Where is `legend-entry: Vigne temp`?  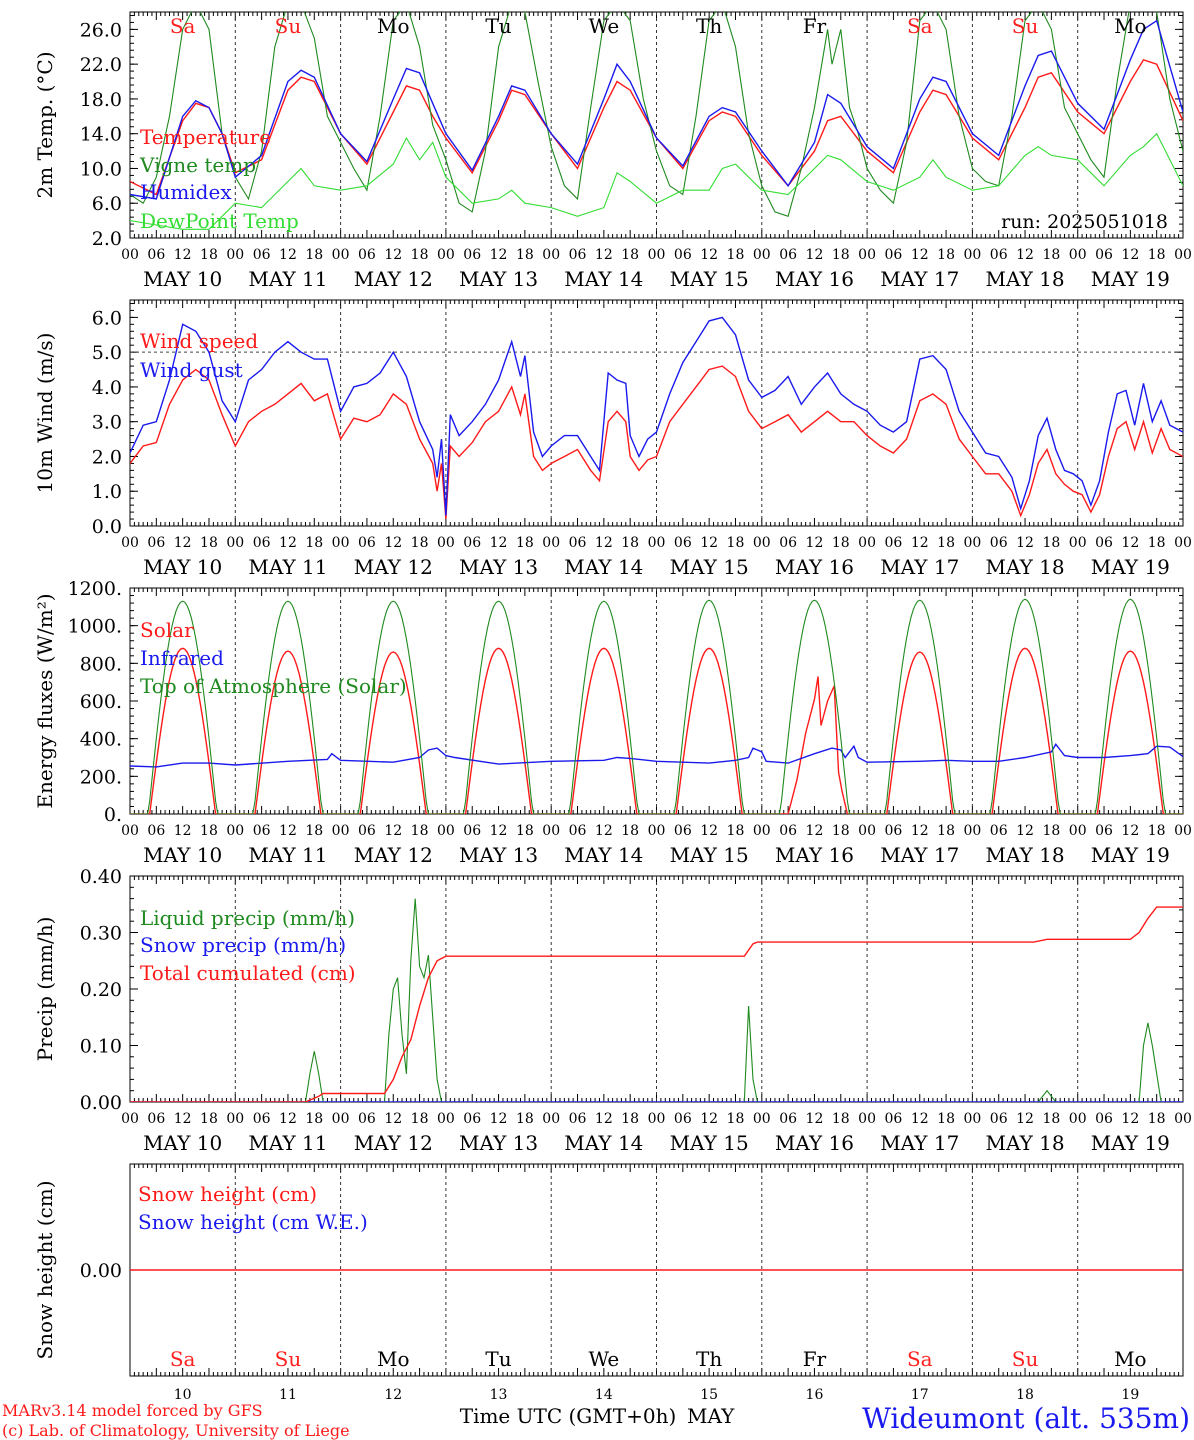
legend-entry: Vigne temp is located at coordinates (197, 165).